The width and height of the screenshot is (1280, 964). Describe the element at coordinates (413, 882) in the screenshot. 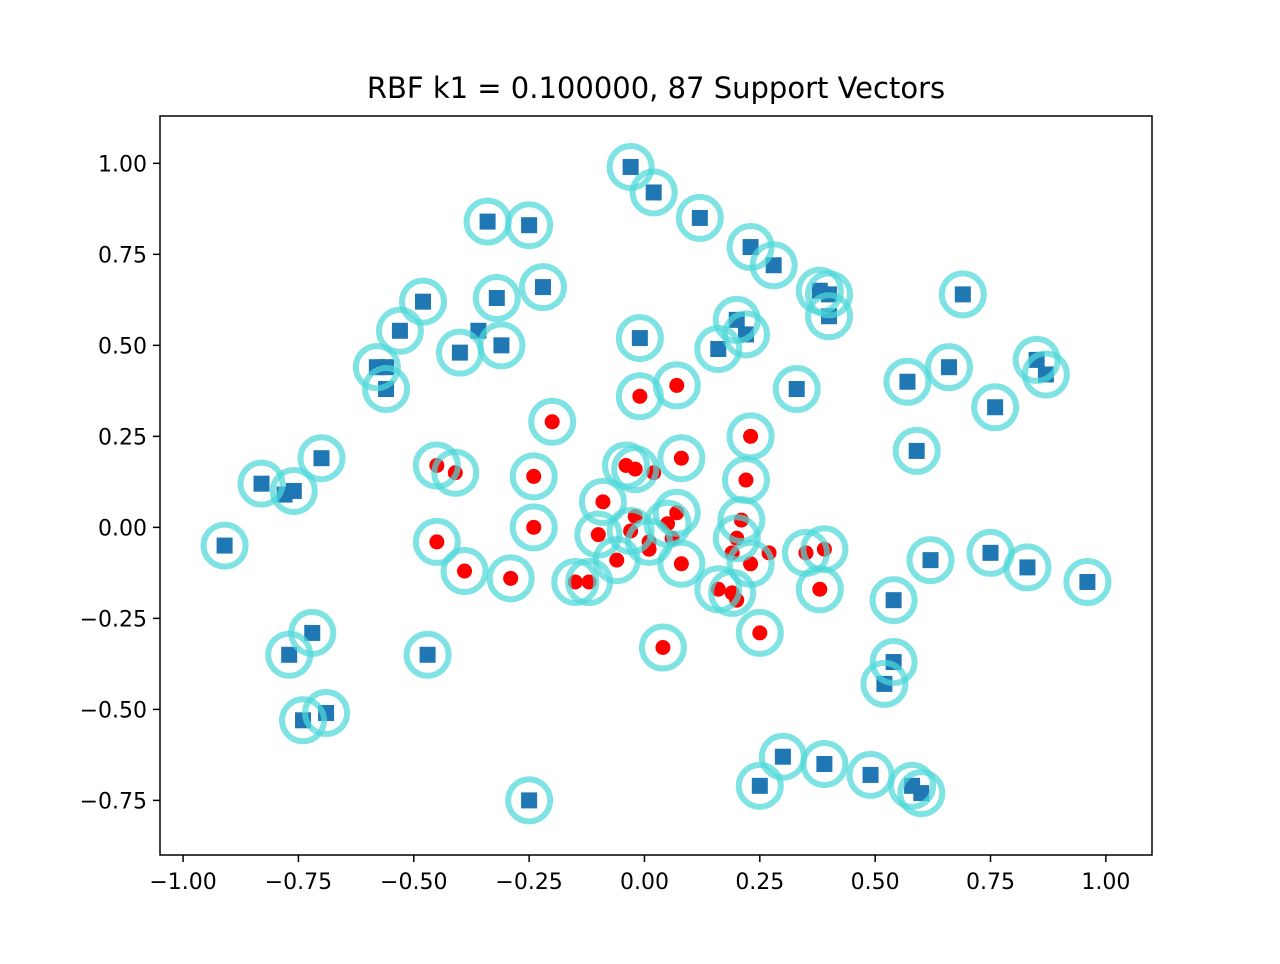

I see `x-tick-label: −0.50` at that location.